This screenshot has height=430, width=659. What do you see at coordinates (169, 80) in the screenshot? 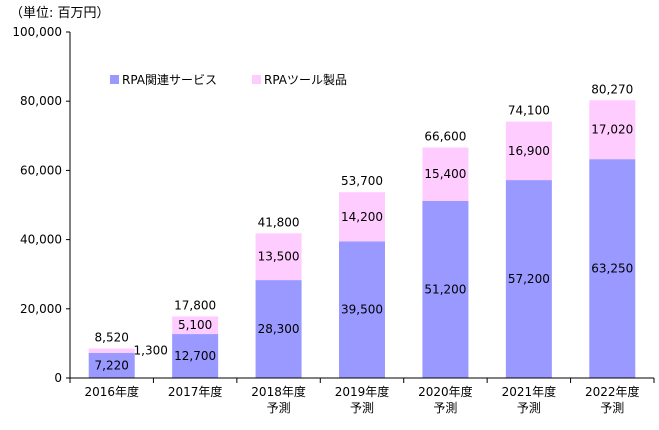
I see `legend-label: RPA関連サービス` at bounding box center [169, 80].